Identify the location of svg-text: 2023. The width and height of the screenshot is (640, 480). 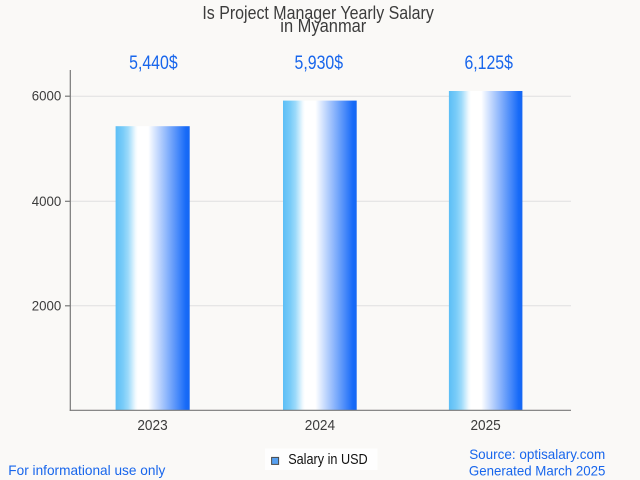
(152, 425).